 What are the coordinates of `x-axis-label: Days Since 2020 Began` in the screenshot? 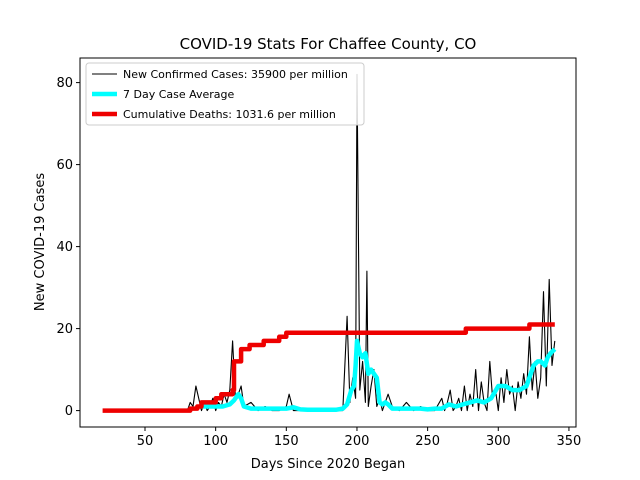 It's located at (328, 464).